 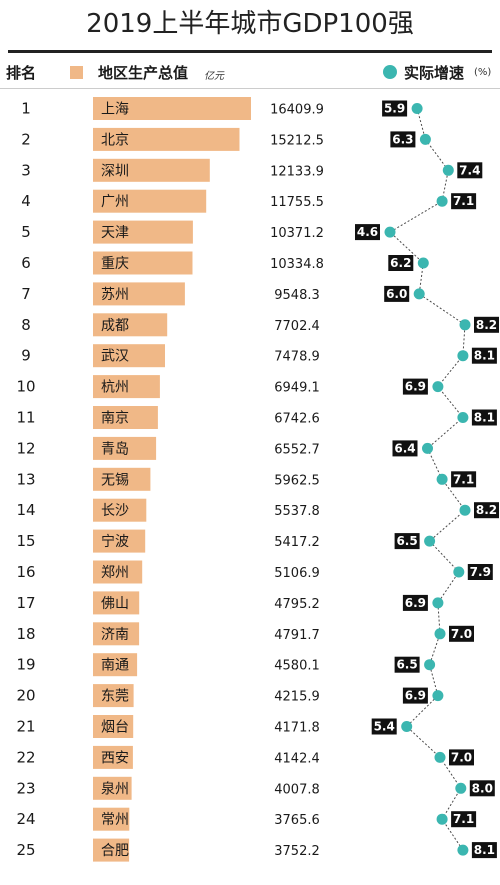 What do you see at coordinates (25, 727) in the screenshot?
I see `rank-label: 21` at bounding box center [25, 727].